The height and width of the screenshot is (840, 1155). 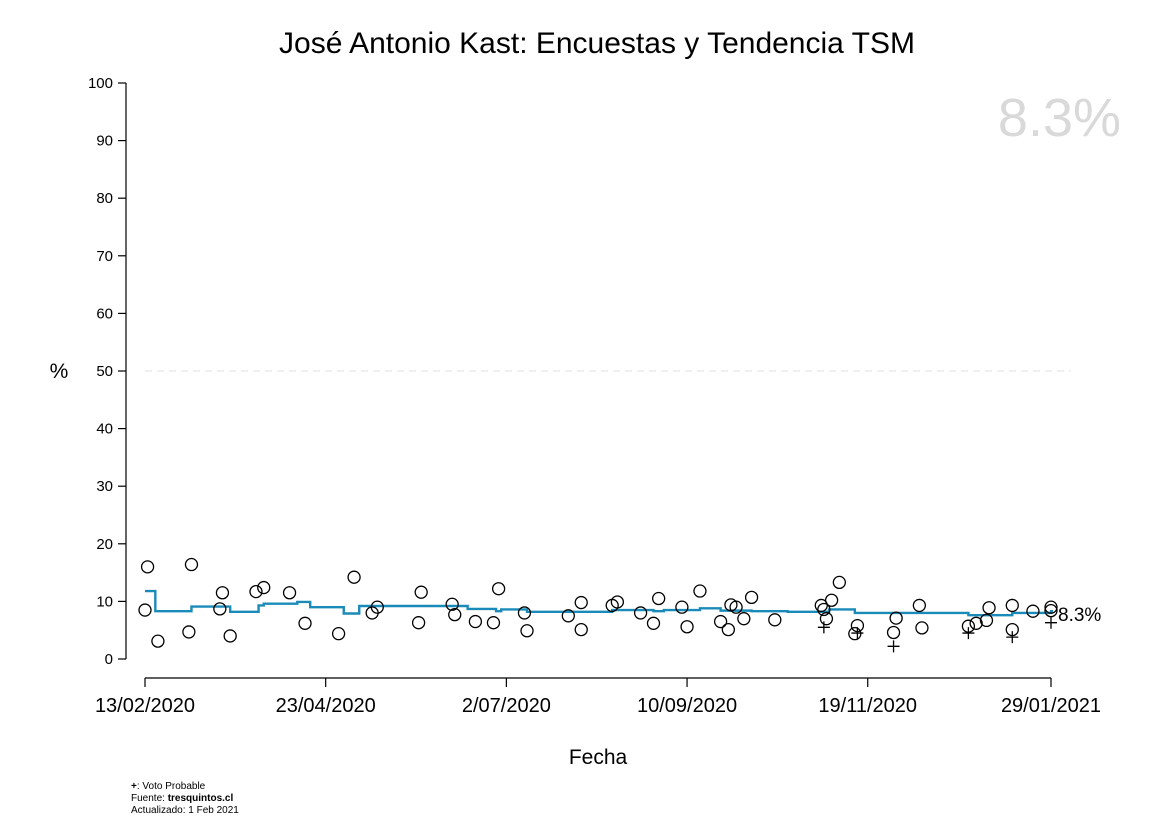 What do you see at coordinates (185, 810) in the screenshot?
I see `footnote-updated: Actualizado: 1 Feb 2021` at bounding box center [185, 810].